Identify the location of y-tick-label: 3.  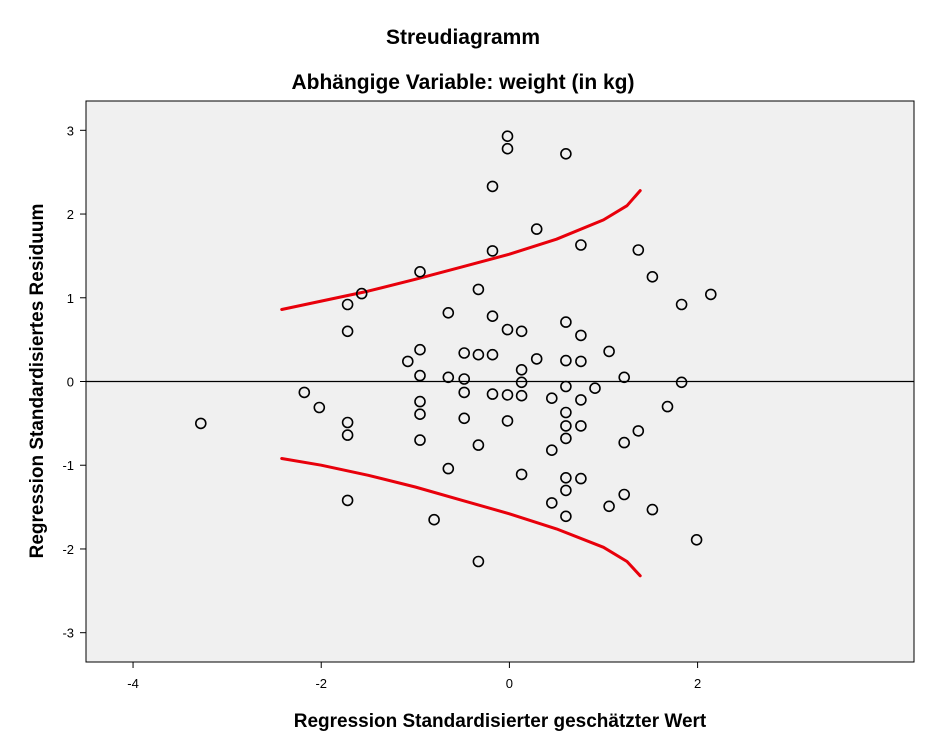
(70, 130).